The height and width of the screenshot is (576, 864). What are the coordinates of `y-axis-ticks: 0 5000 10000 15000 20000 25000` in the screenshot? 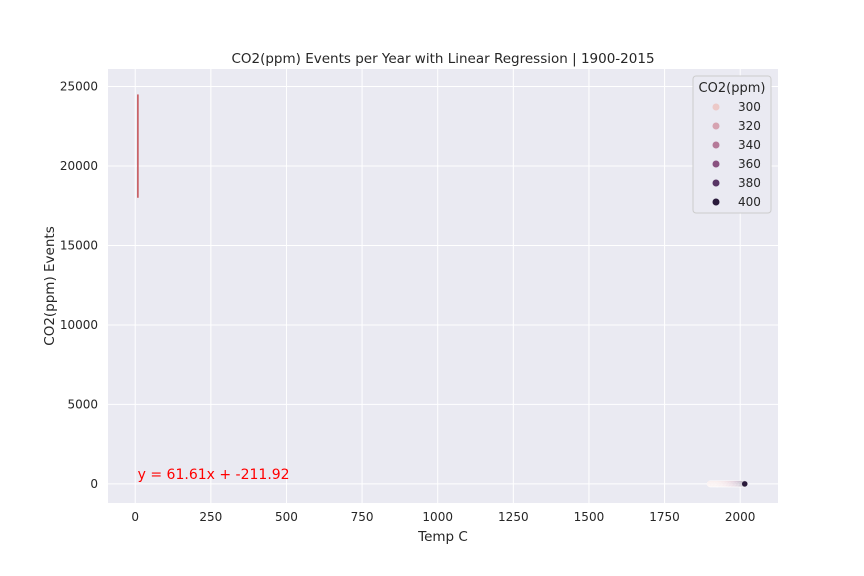 It's located at (79, 284).